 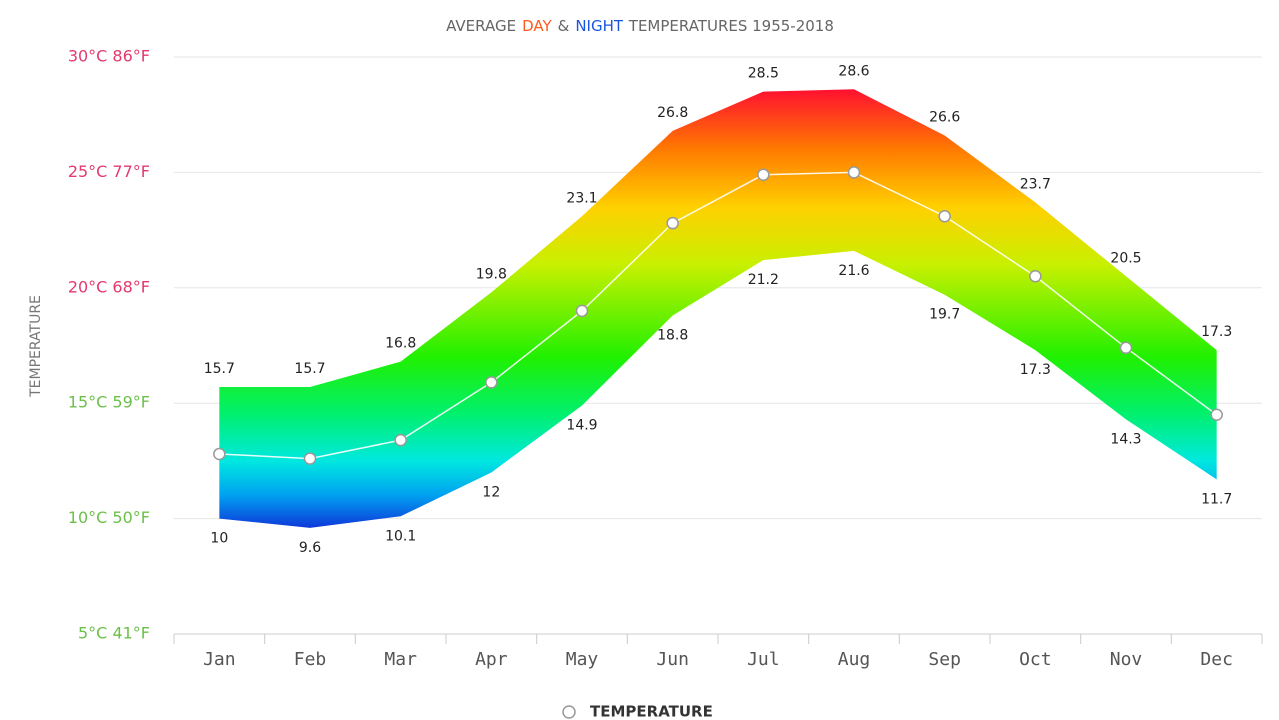 I want to click on day-label: 28.5, so click(x=763, y=74).